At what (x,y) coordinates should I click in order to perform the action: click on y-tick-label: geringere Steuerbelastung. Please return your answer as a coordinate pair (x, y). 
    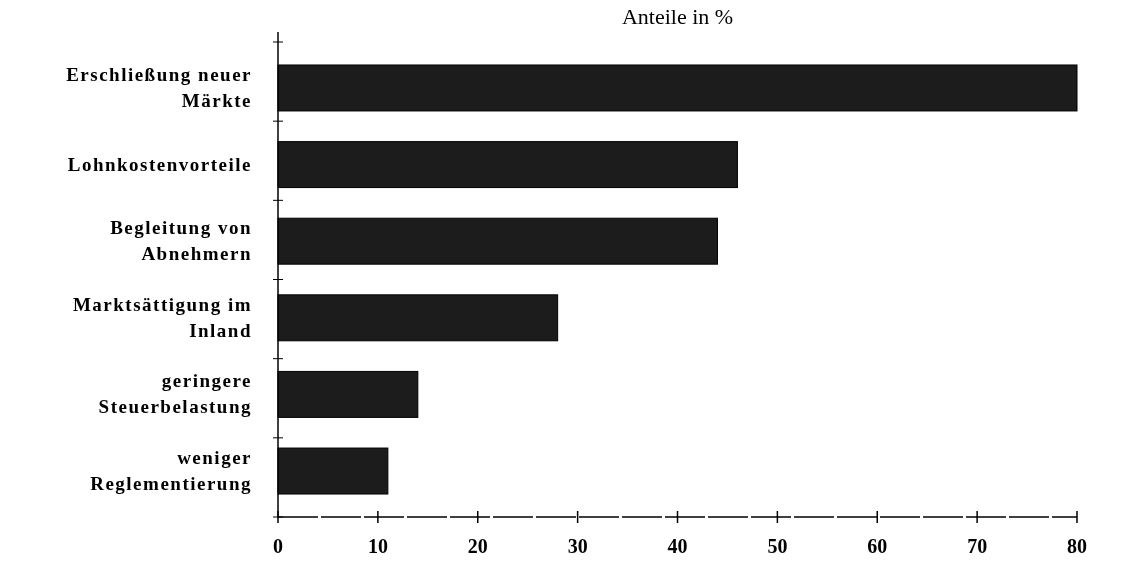
    Looking at the image, I should click on (175, 394).